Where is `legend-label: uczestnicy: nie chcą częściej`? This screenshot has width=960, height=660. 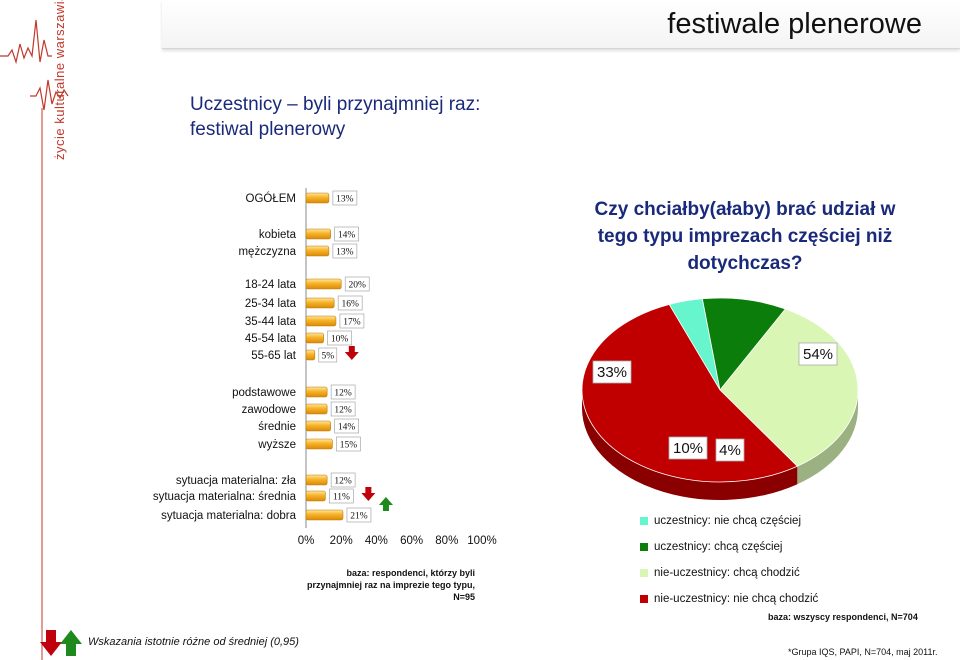 legend-label: uczestnicy: nie chcą częściej is located at coordinates (728, 521).